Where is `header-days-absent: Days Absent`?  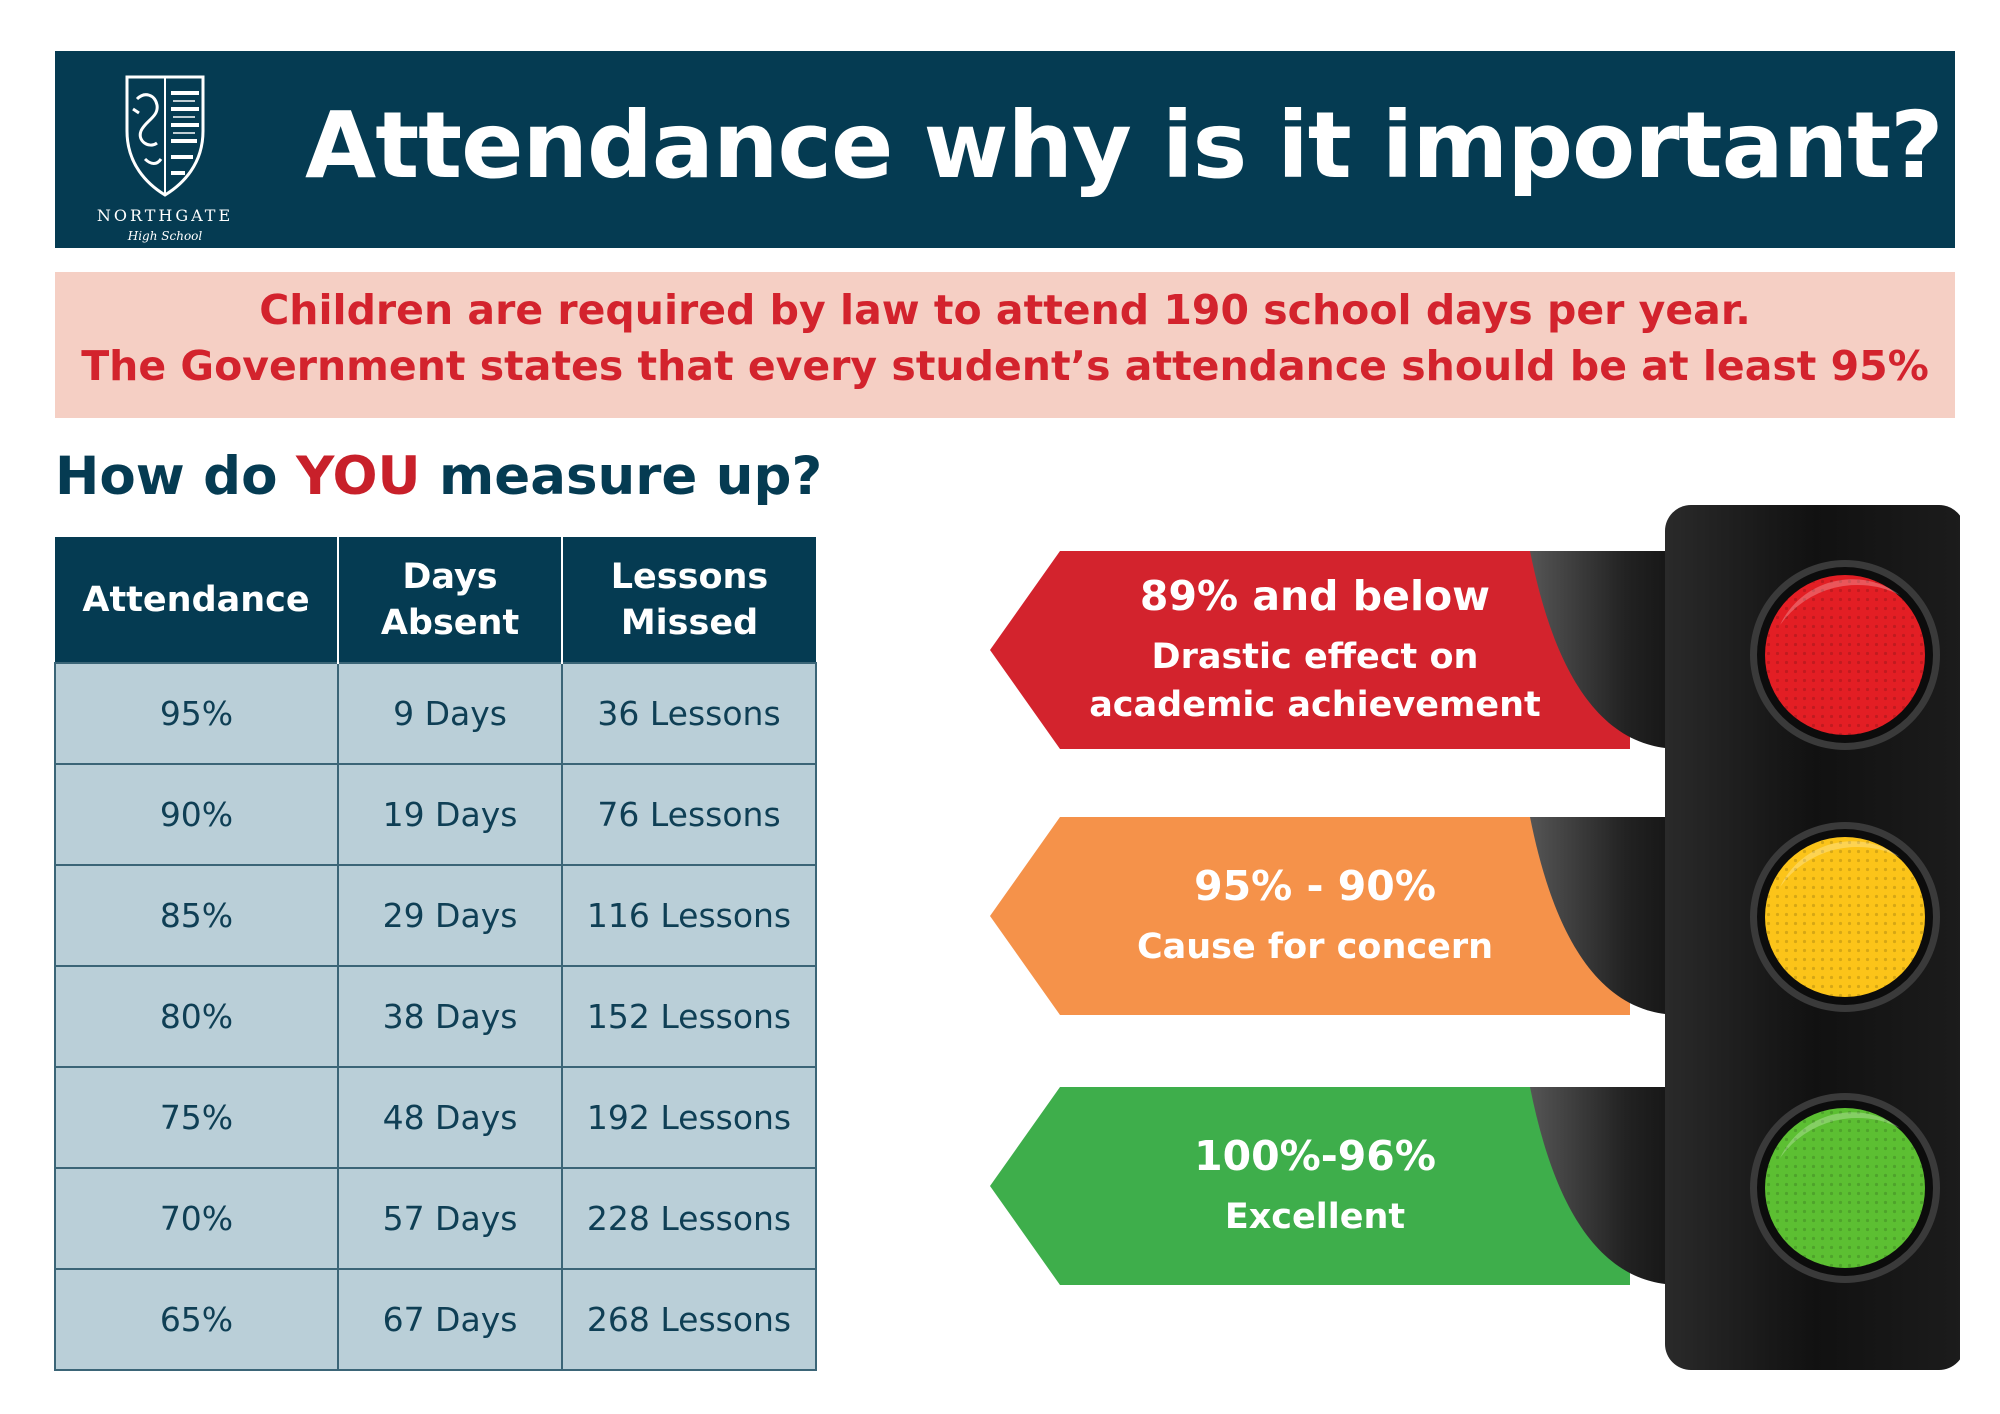
header-days-absent: Days Absent is located at coordinates (450, 600).